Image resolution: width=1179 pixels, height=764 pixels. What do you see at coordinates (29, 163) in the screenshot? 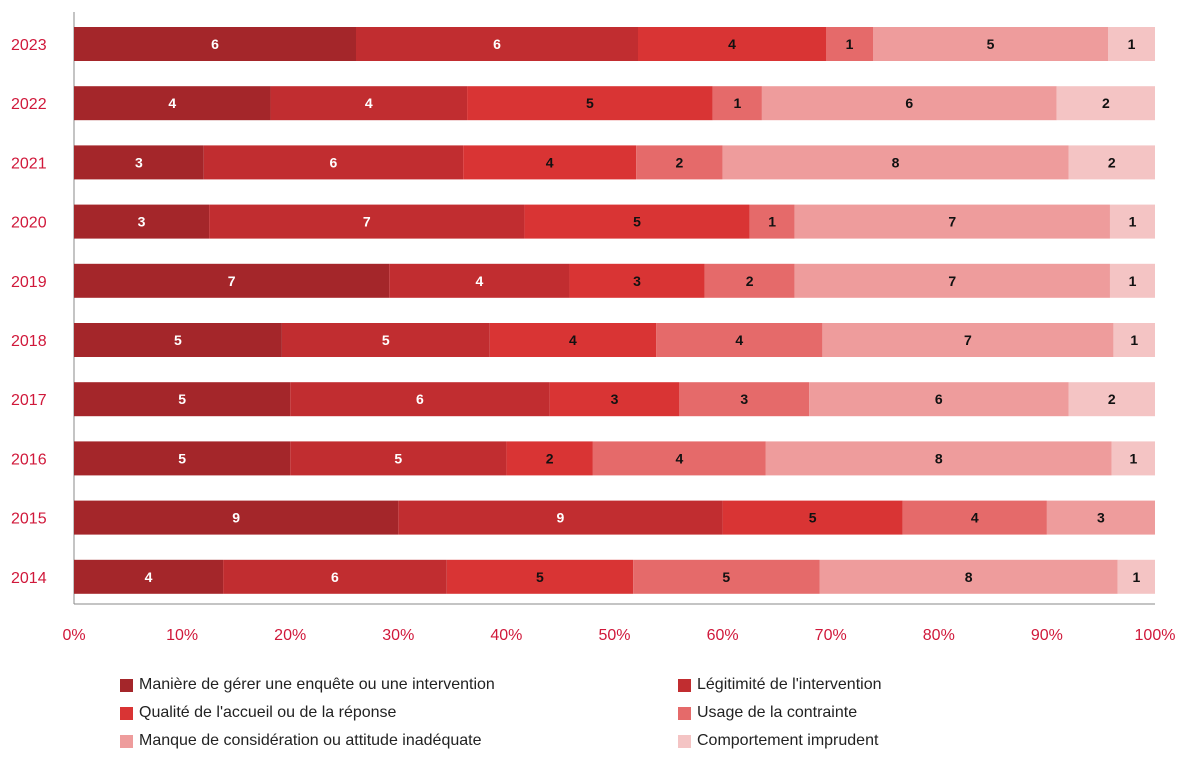
I see `y-tick-label: 2021` at bounding box center [29, 163].